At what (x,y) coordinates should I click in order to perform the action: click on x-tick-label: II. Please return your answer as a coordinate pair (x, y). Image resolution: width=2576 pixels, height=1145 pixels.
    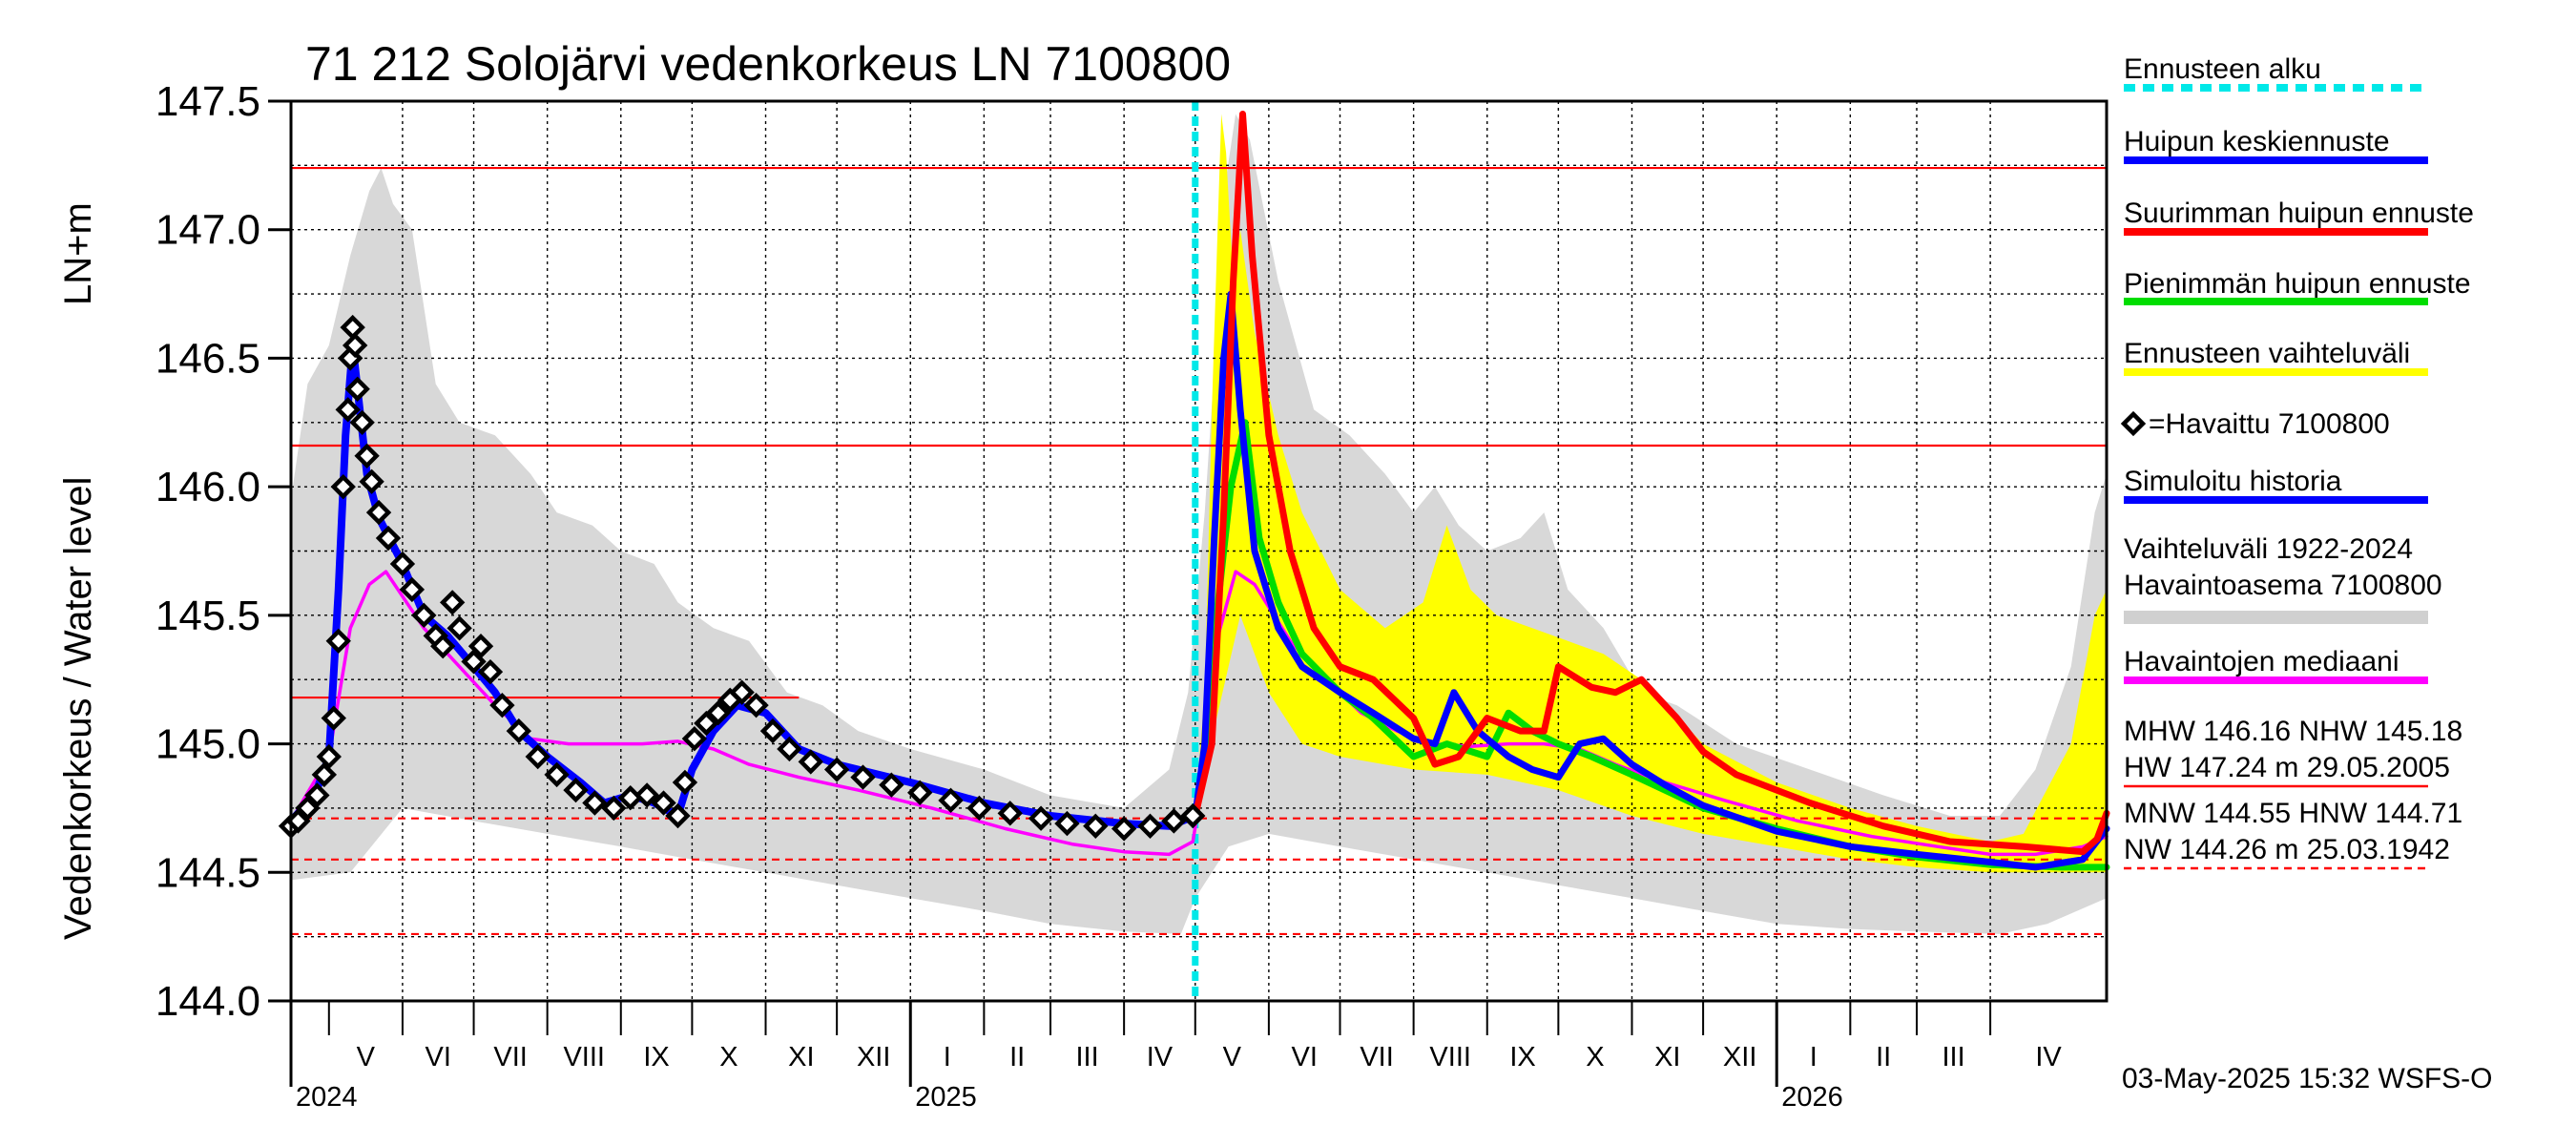
    Looking at the image, I should click on (1883, 1057).